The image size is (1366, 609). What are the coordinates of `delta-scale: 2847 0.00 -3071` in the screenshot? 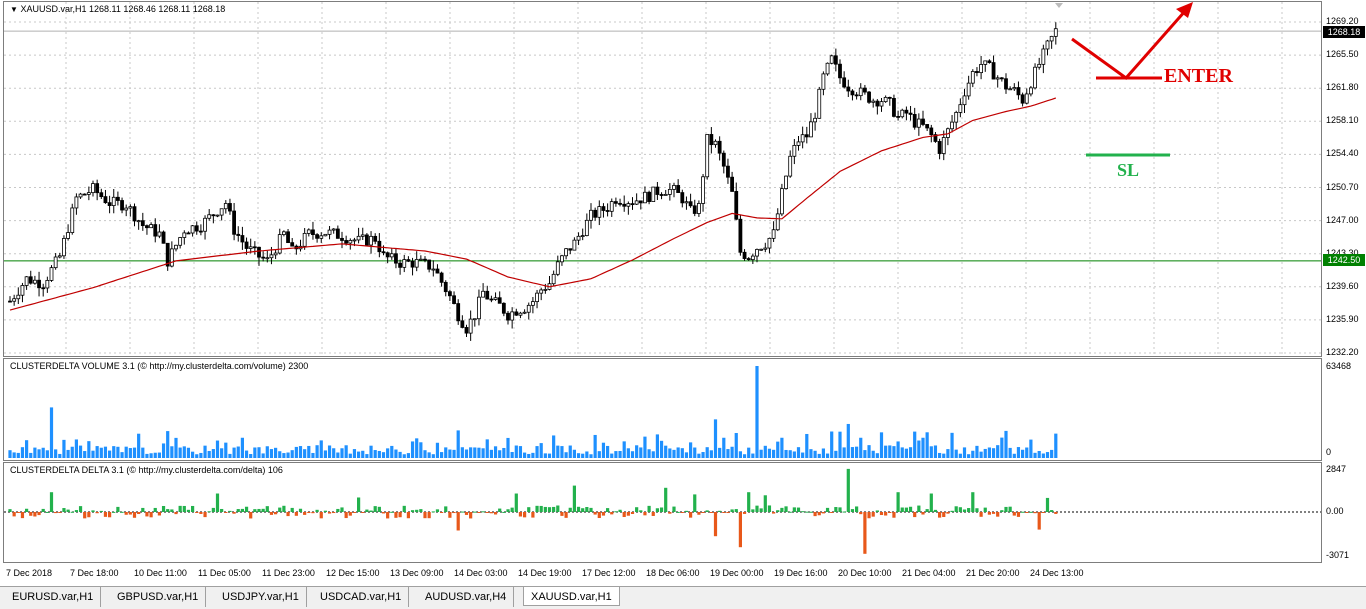 It's located at (1344, 512).